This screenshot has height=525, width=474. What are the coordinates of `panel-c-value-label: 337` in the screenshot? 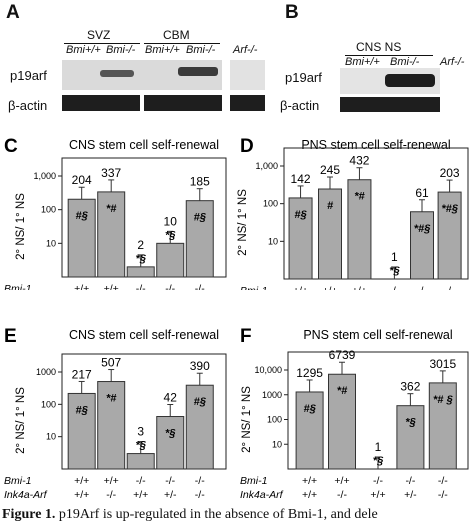 It's located at (111, 173).